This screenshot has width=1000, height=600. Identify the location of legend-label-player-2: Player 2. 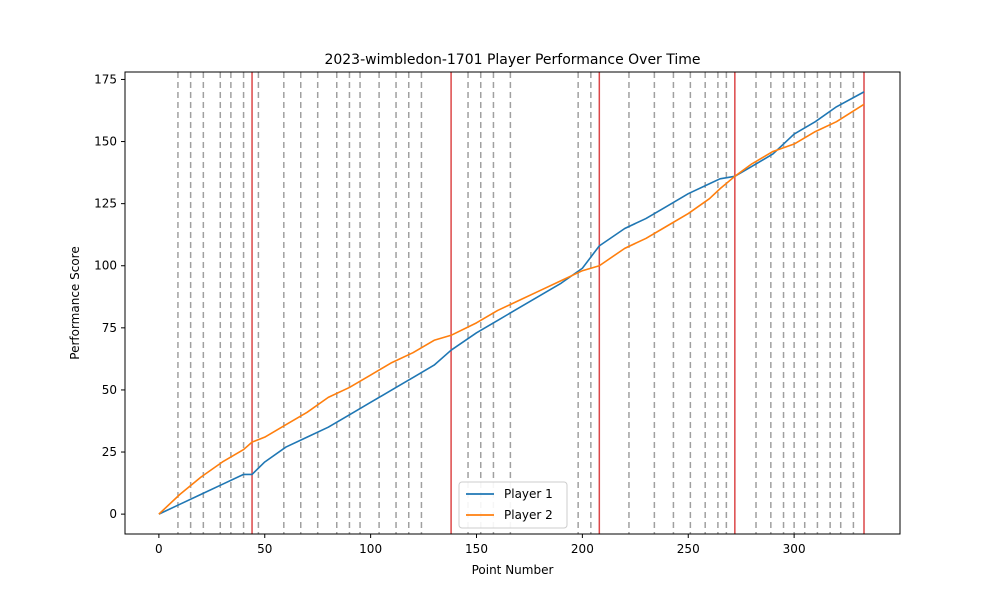
(528, 515).